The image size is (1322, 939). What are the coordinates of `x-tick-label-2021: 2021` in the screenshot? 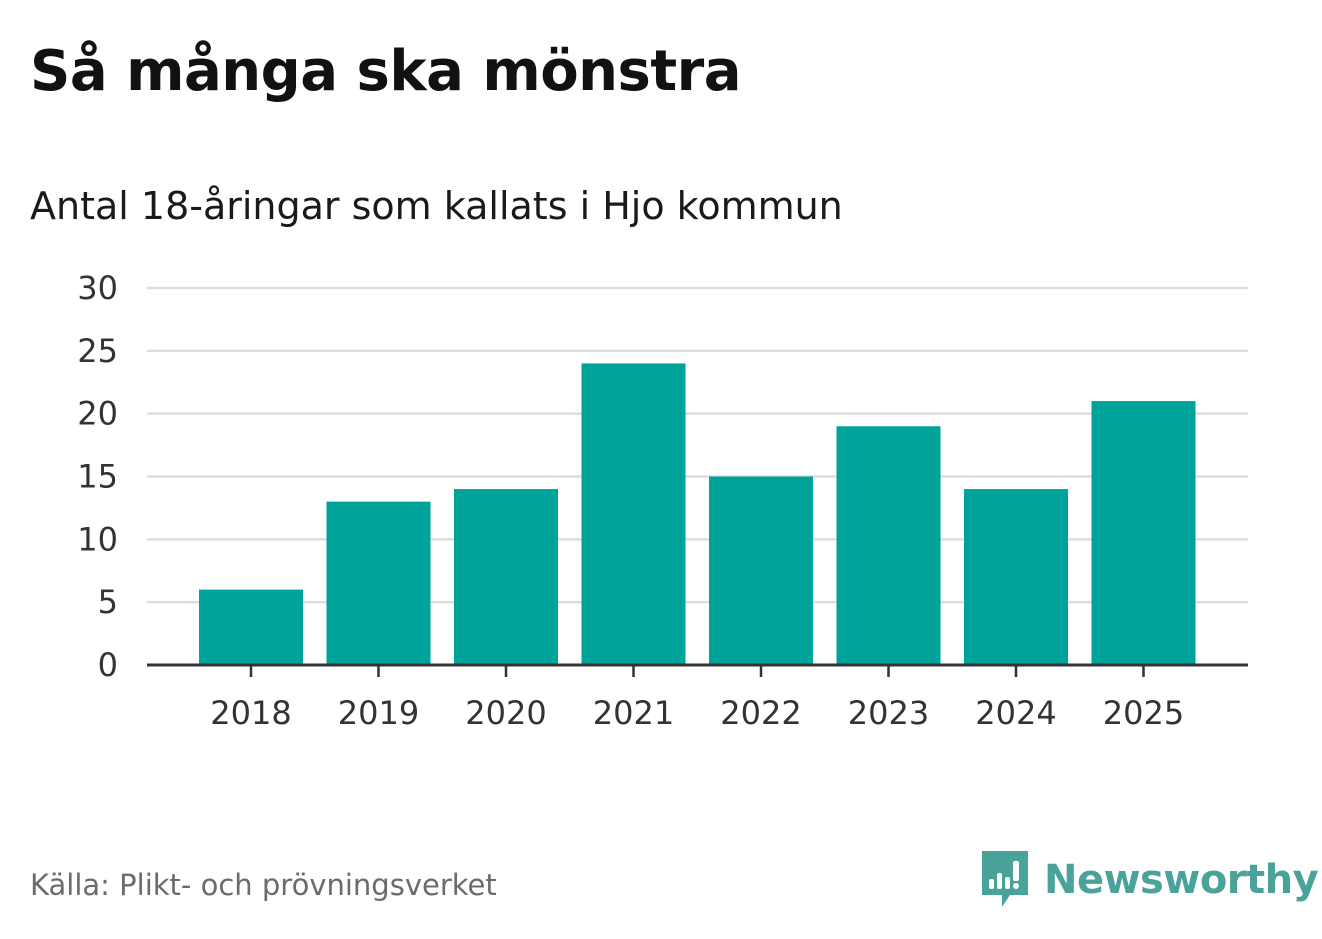 It's located at (633, 713).